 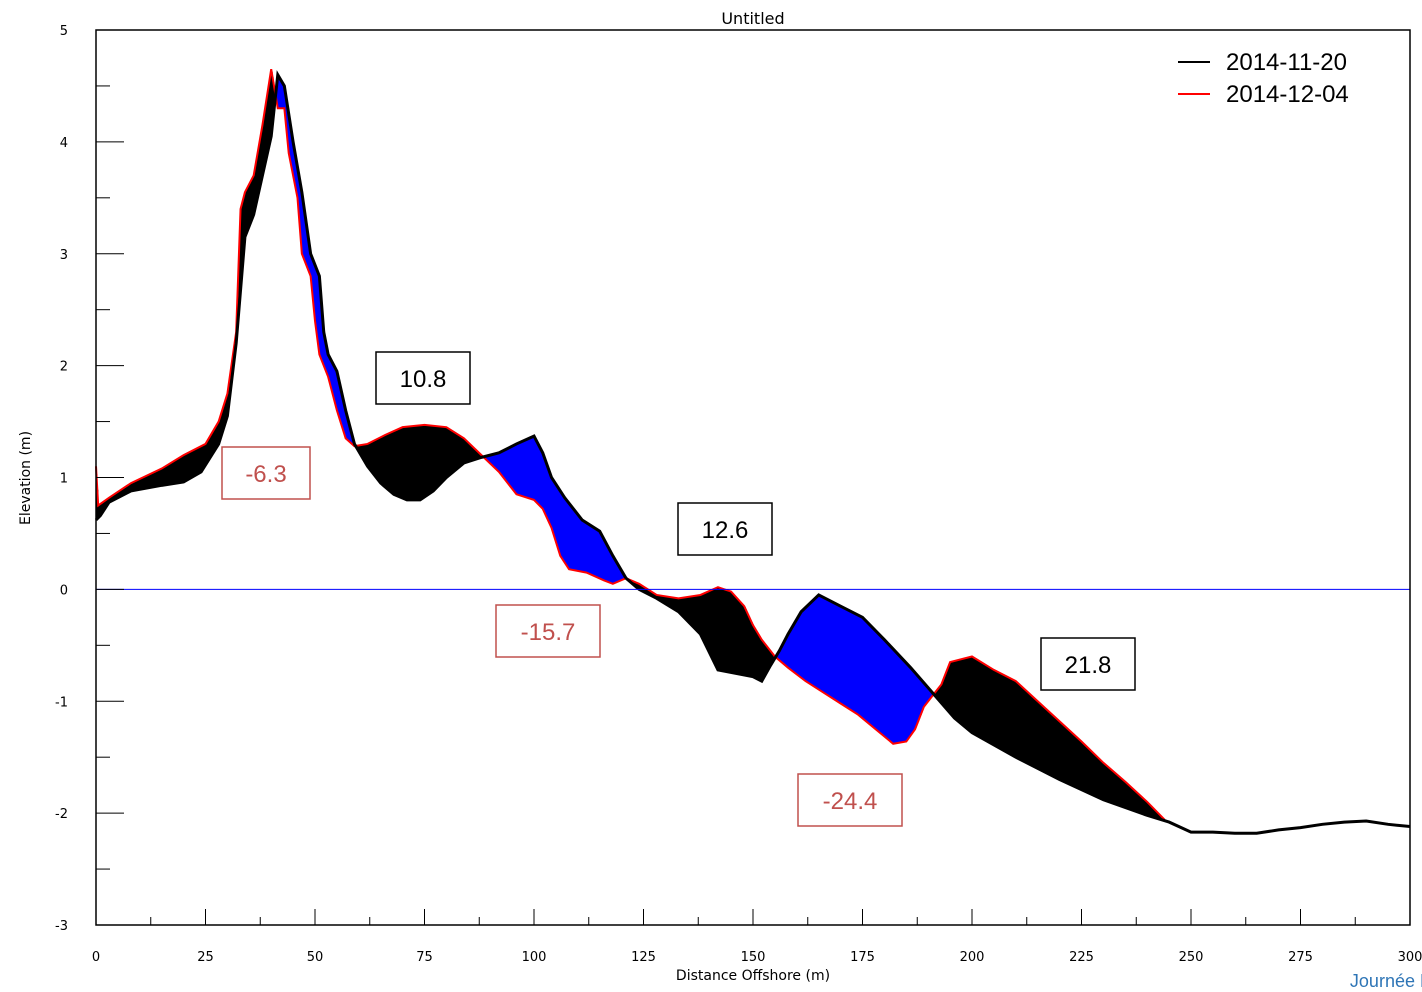 What do you see at coordinates (64, 255) in the screenshot?
I see `y-tick-label: 3` at bounding box center [64, 255].